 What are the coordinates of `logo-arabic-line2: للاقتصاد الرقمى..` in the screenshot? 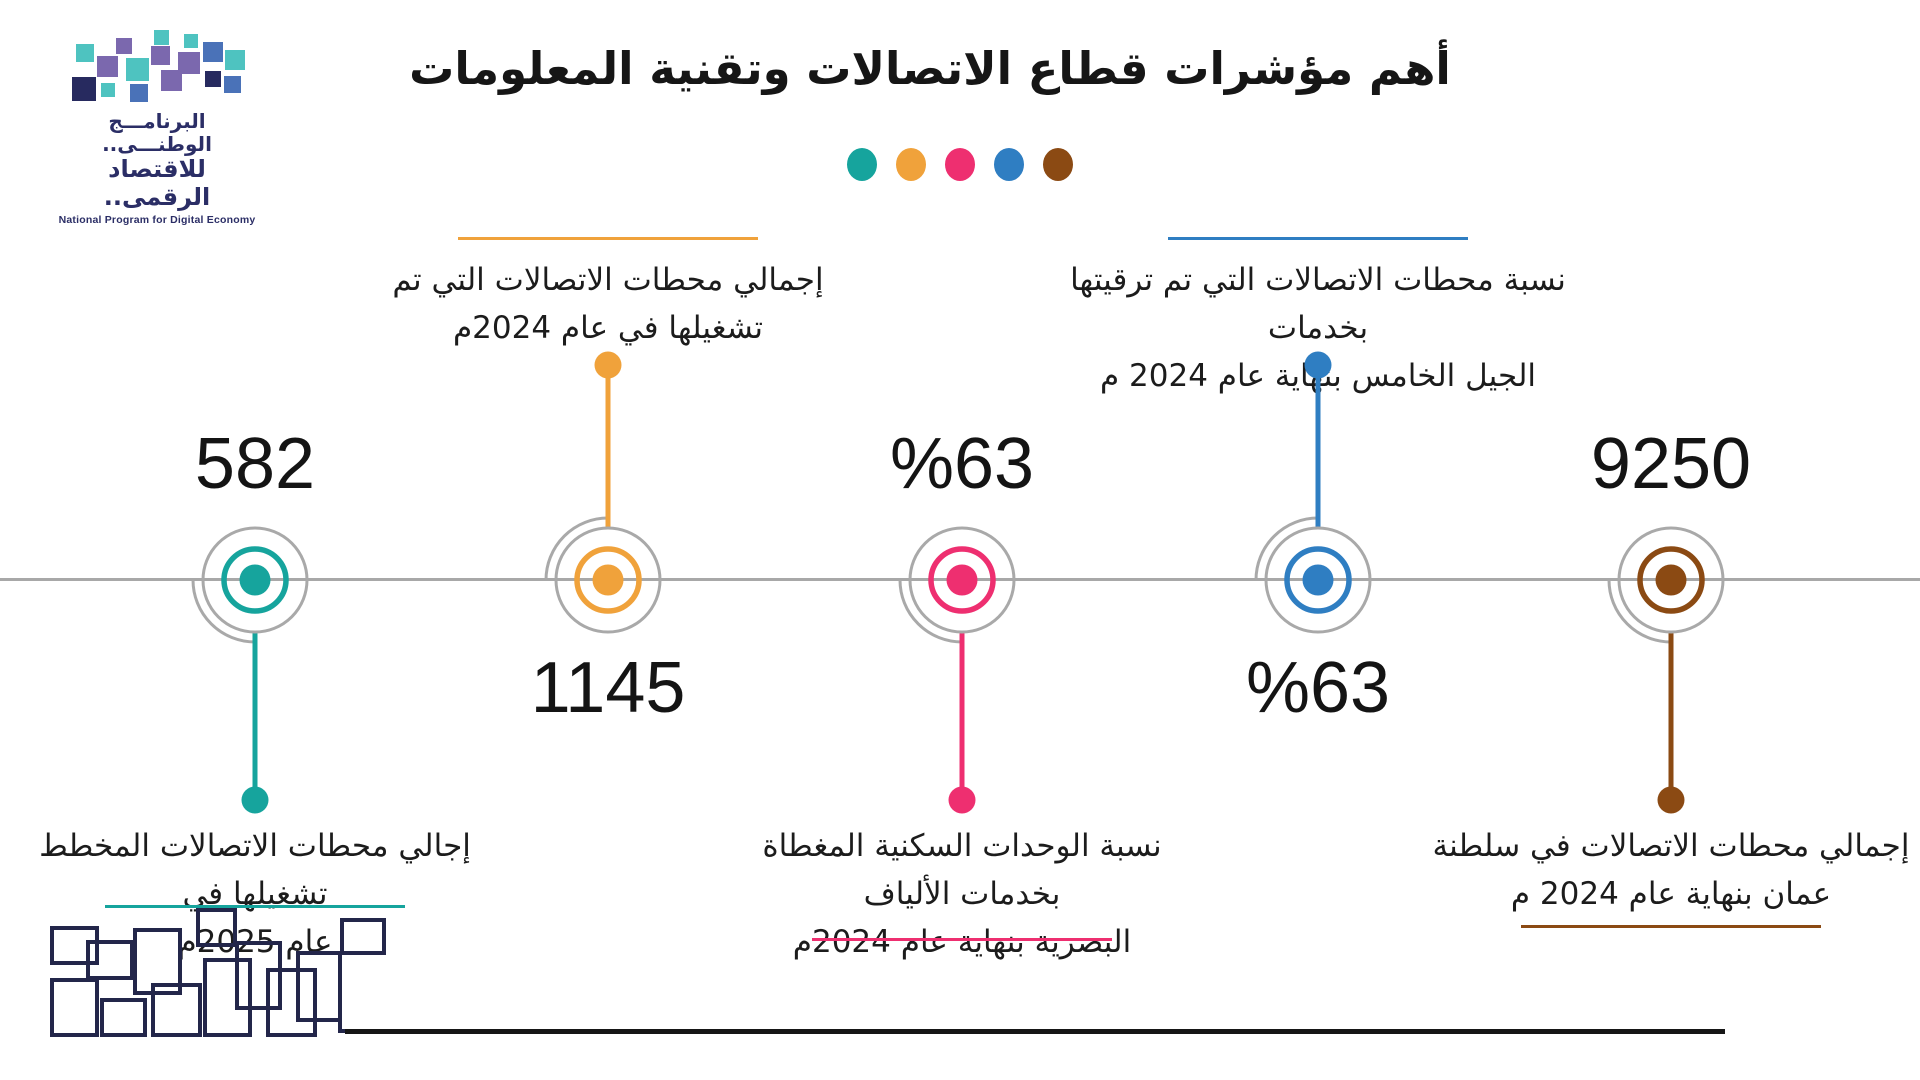 It's located at (157, 183).